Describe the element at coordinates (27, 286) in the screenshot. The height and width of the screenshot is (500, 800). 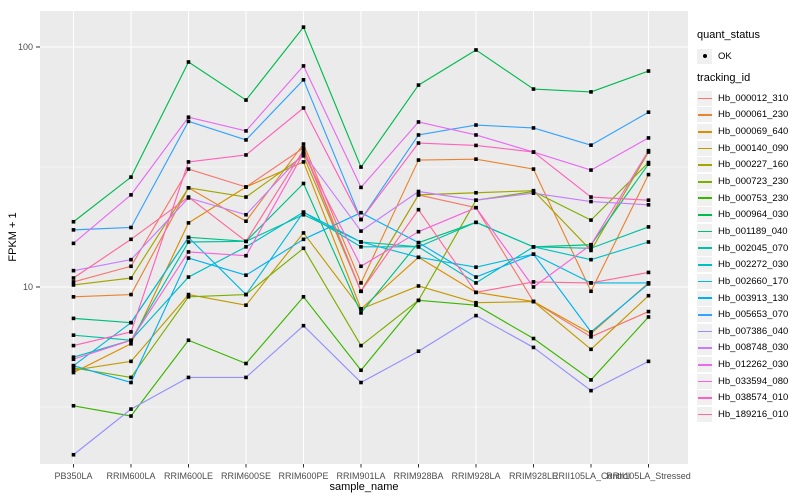
I see `y-tick-label: 10` at that location.